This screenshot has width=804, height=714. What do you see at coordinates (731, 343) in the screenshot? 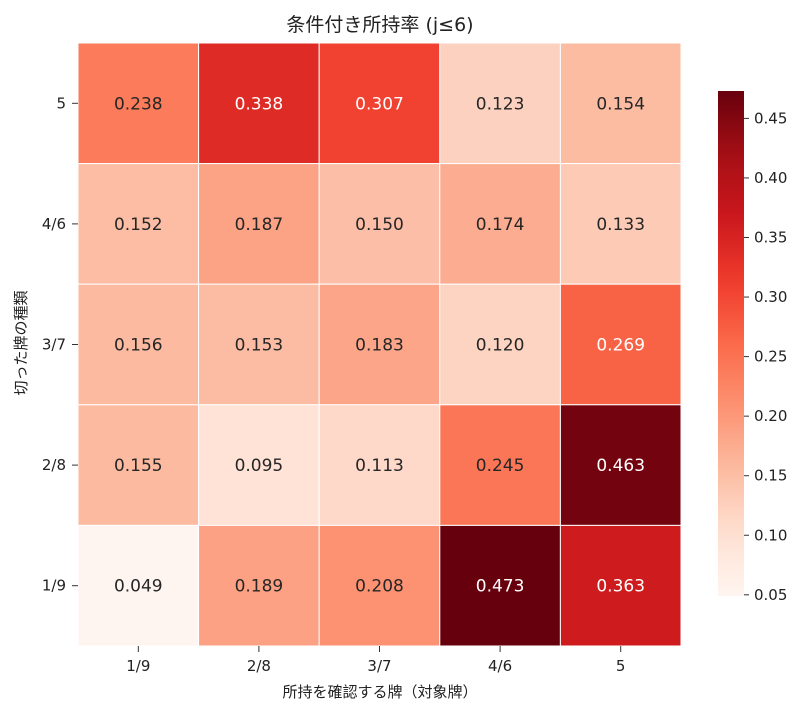
I see `colorbar` at bounding box center [731, 343].